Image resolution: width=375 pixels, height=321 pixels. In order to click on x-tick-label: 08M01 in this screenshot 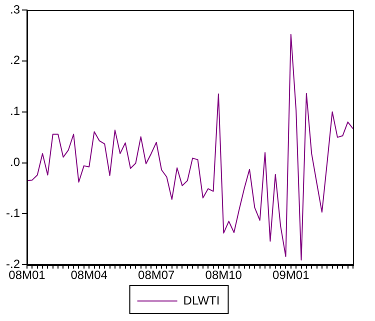, I will do `click(27, 275)`.